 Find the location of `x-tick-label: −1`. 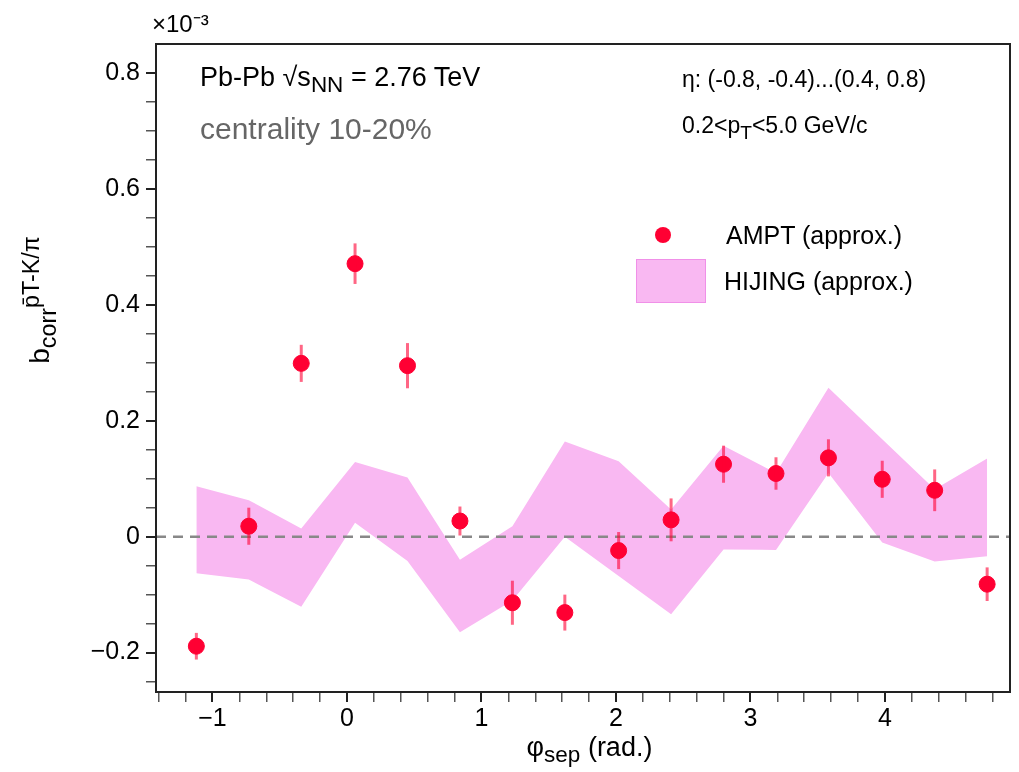

x-tick-label: −1 is located at coordinates (212, 716).